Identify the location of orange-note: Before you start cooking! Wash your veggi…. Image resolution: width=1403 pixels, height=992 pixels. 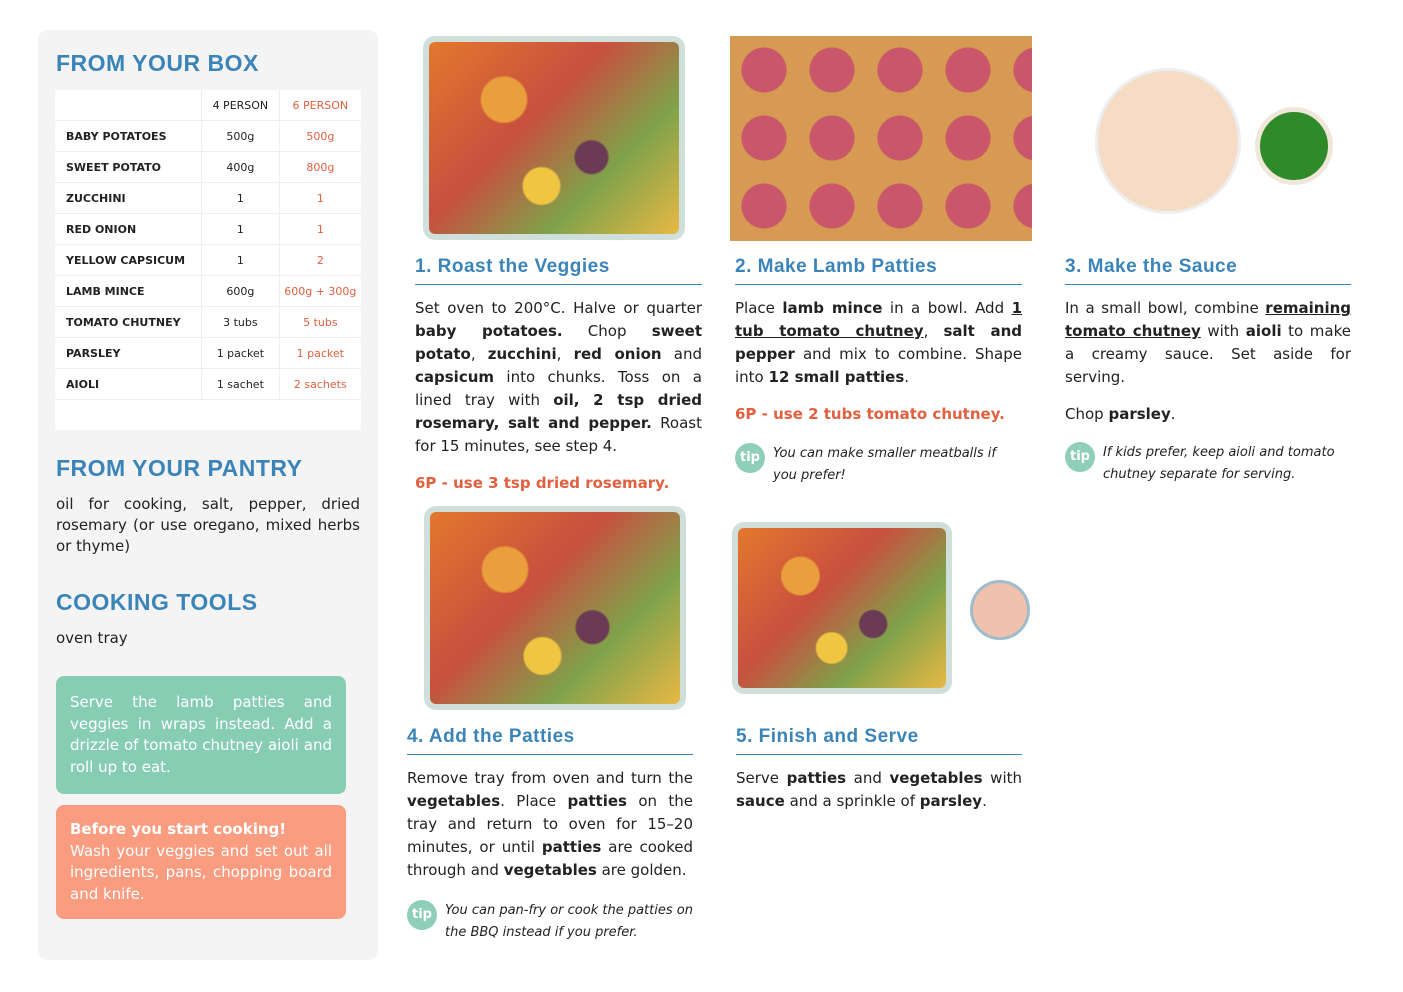
(201, 862).